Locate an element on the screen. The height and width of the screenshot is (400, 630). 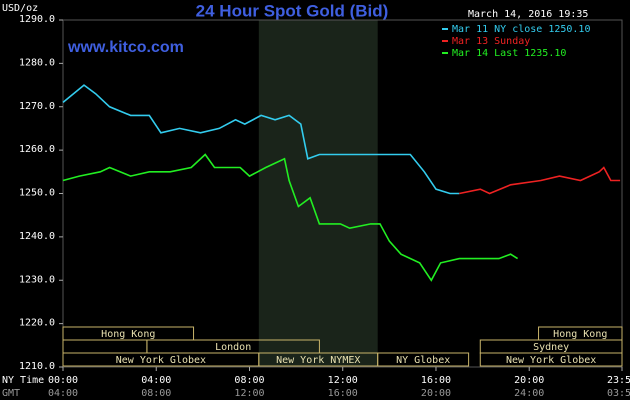
gmt-tick-label: 08:00 is located at coordinates (156, 393).